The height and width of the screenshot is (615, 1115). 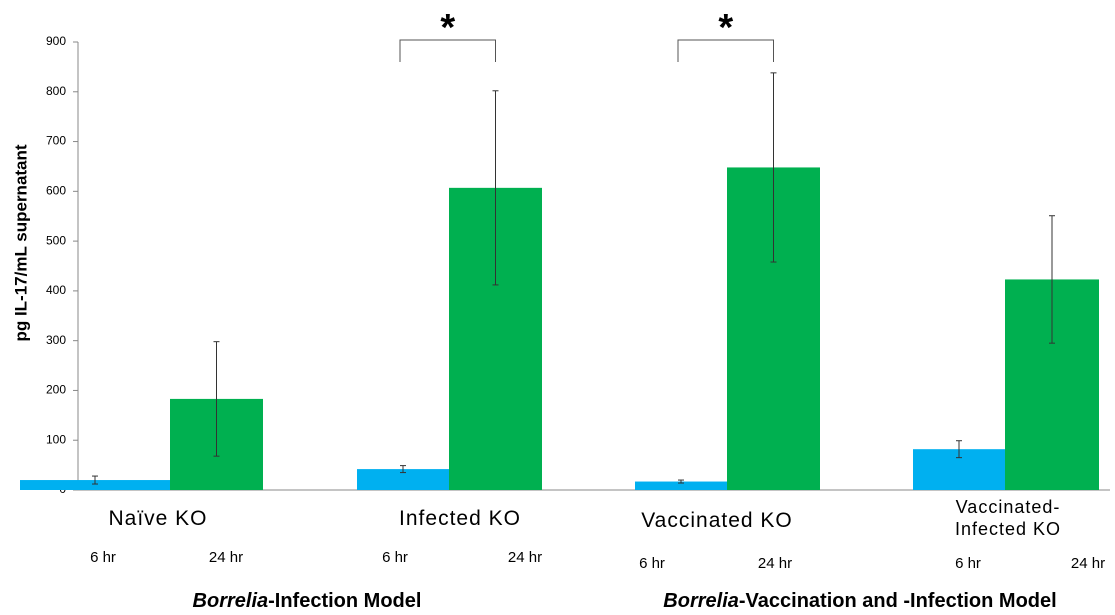 I want to click on y-tick-label: 600, so click(x=56, y=191).